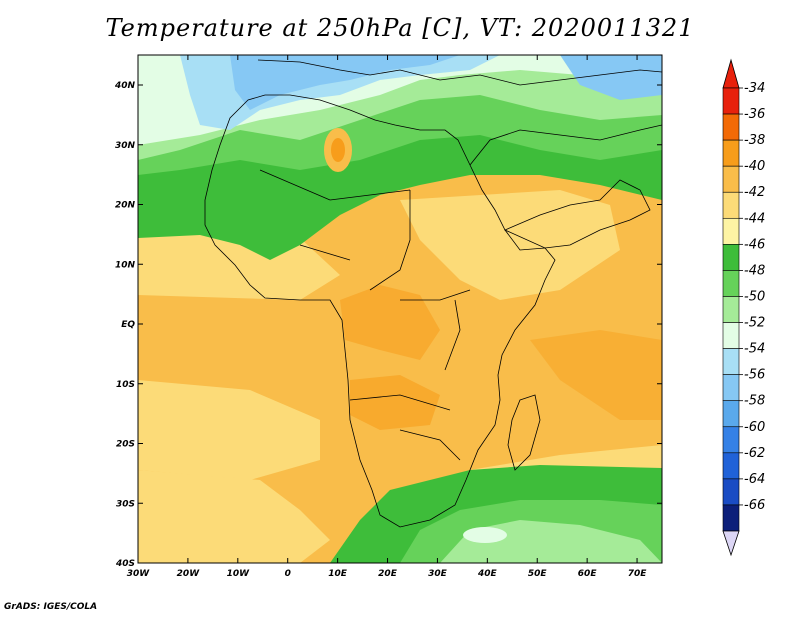  Describe the element at coordinates (538, 574) in the screenshot. I see `lon-tick-label: 50E` at that location.